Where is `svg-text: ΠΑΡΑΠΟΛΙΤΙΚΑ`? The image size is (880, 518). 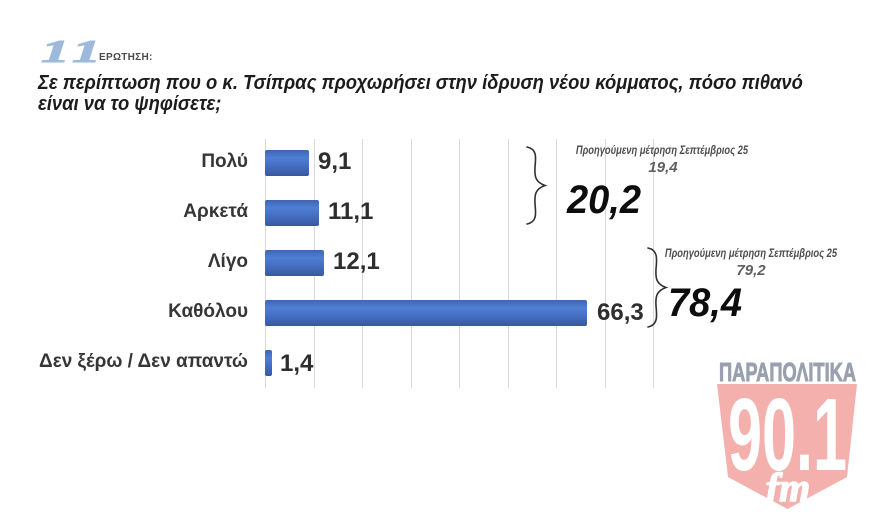 svg-text: ΠΑΡΑΠΟΛΙΤΙΚΑ is located at coordinates (787, 372).